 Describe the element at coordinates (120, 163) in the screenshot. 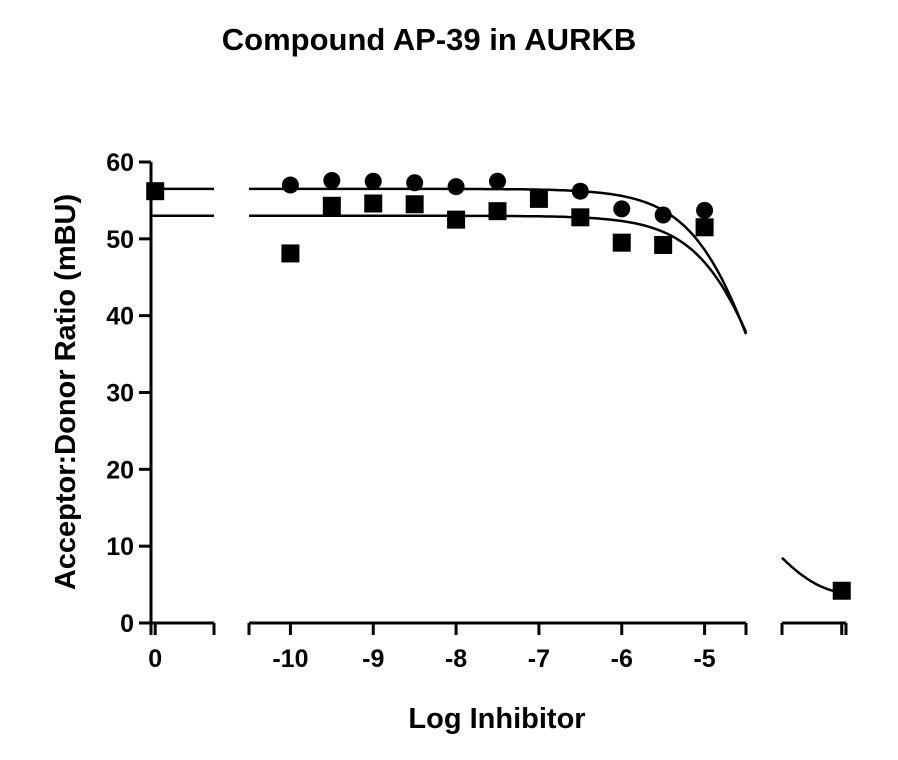

I see `y-tick-label: 60` at that location.